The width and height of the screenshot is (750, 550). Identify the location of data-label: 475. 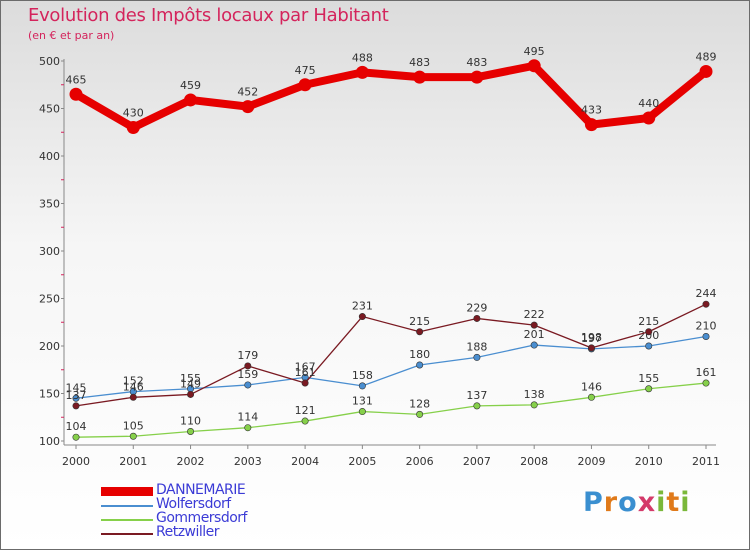
(305, 70).